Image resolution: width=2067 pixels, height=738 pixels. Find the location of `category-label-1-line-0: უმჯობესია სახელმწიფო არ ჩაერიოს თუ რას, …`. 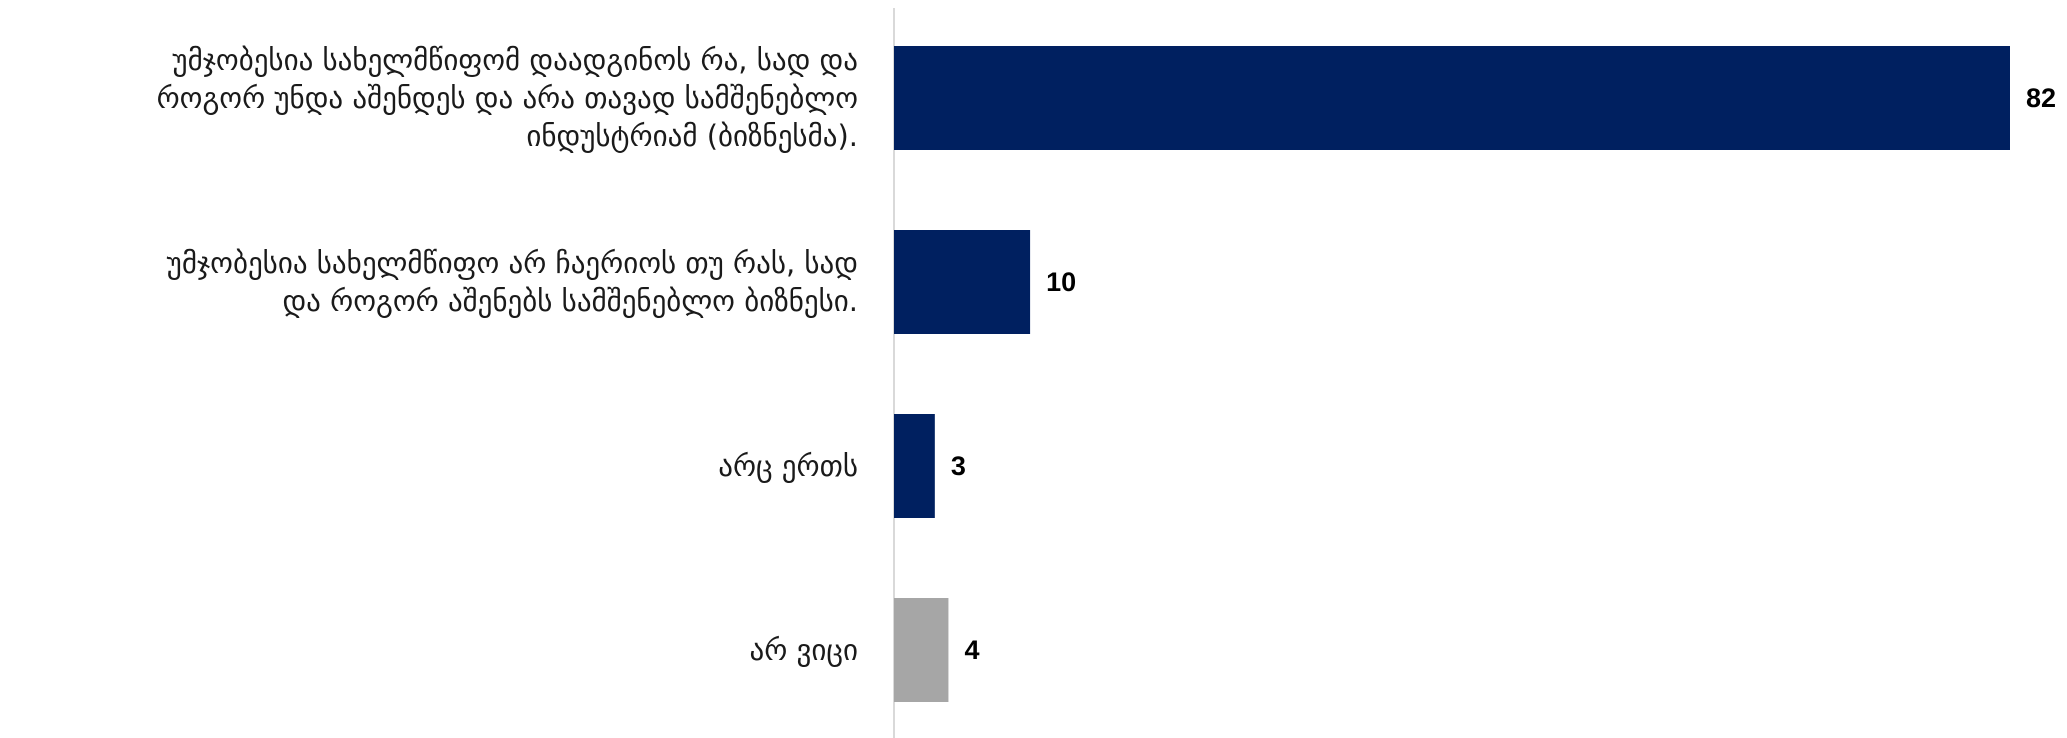

category-label-1-line-0: უმჯობესია სახელმწიფო არ ჩაერიოს თუ რას, … is located at coordinates (512, 263).